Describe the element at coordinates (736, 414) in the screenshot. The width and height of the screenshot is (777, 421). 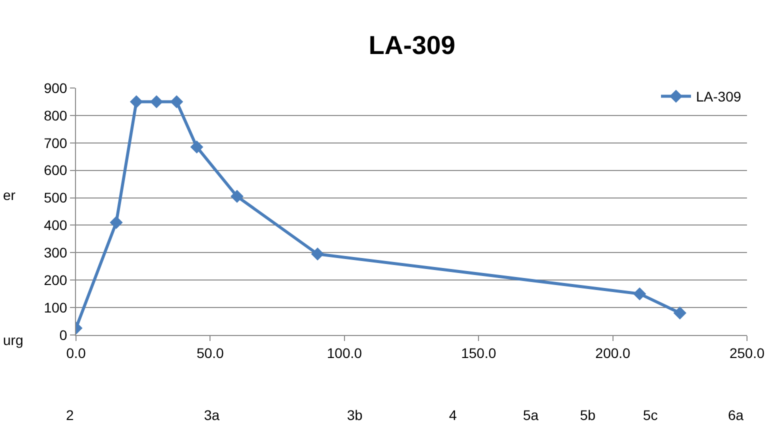
I see `text: 6a` at that location.